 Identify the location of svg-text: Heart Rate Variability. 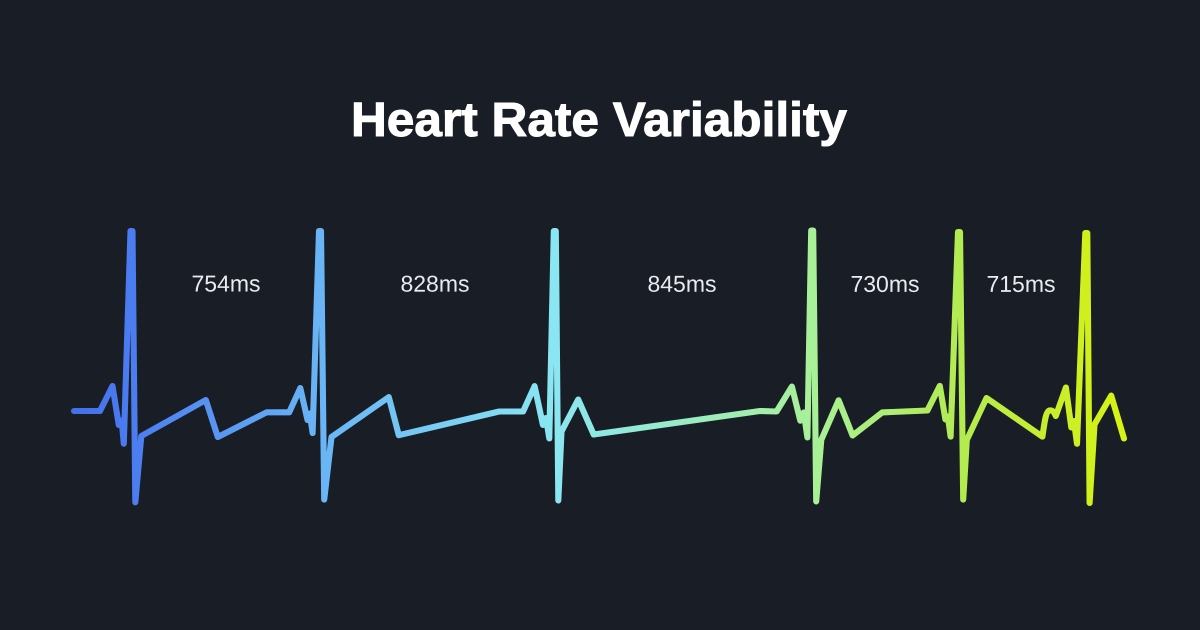
(599, 120).